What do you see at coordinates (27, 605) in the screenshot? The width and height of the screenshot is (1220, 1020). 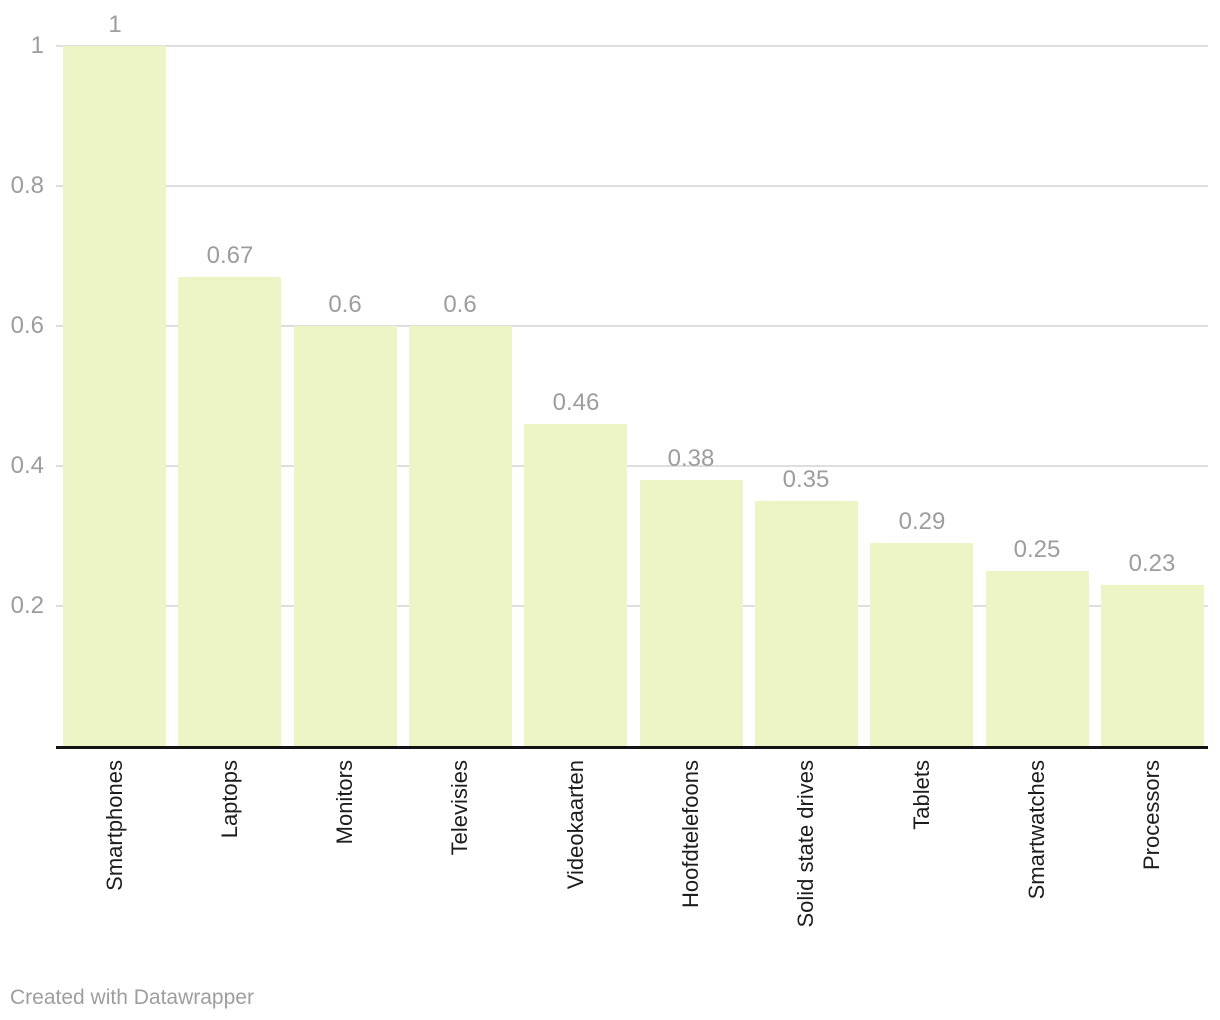 I see `y-tick-label: 0.2` at bounding box center [27, 605].